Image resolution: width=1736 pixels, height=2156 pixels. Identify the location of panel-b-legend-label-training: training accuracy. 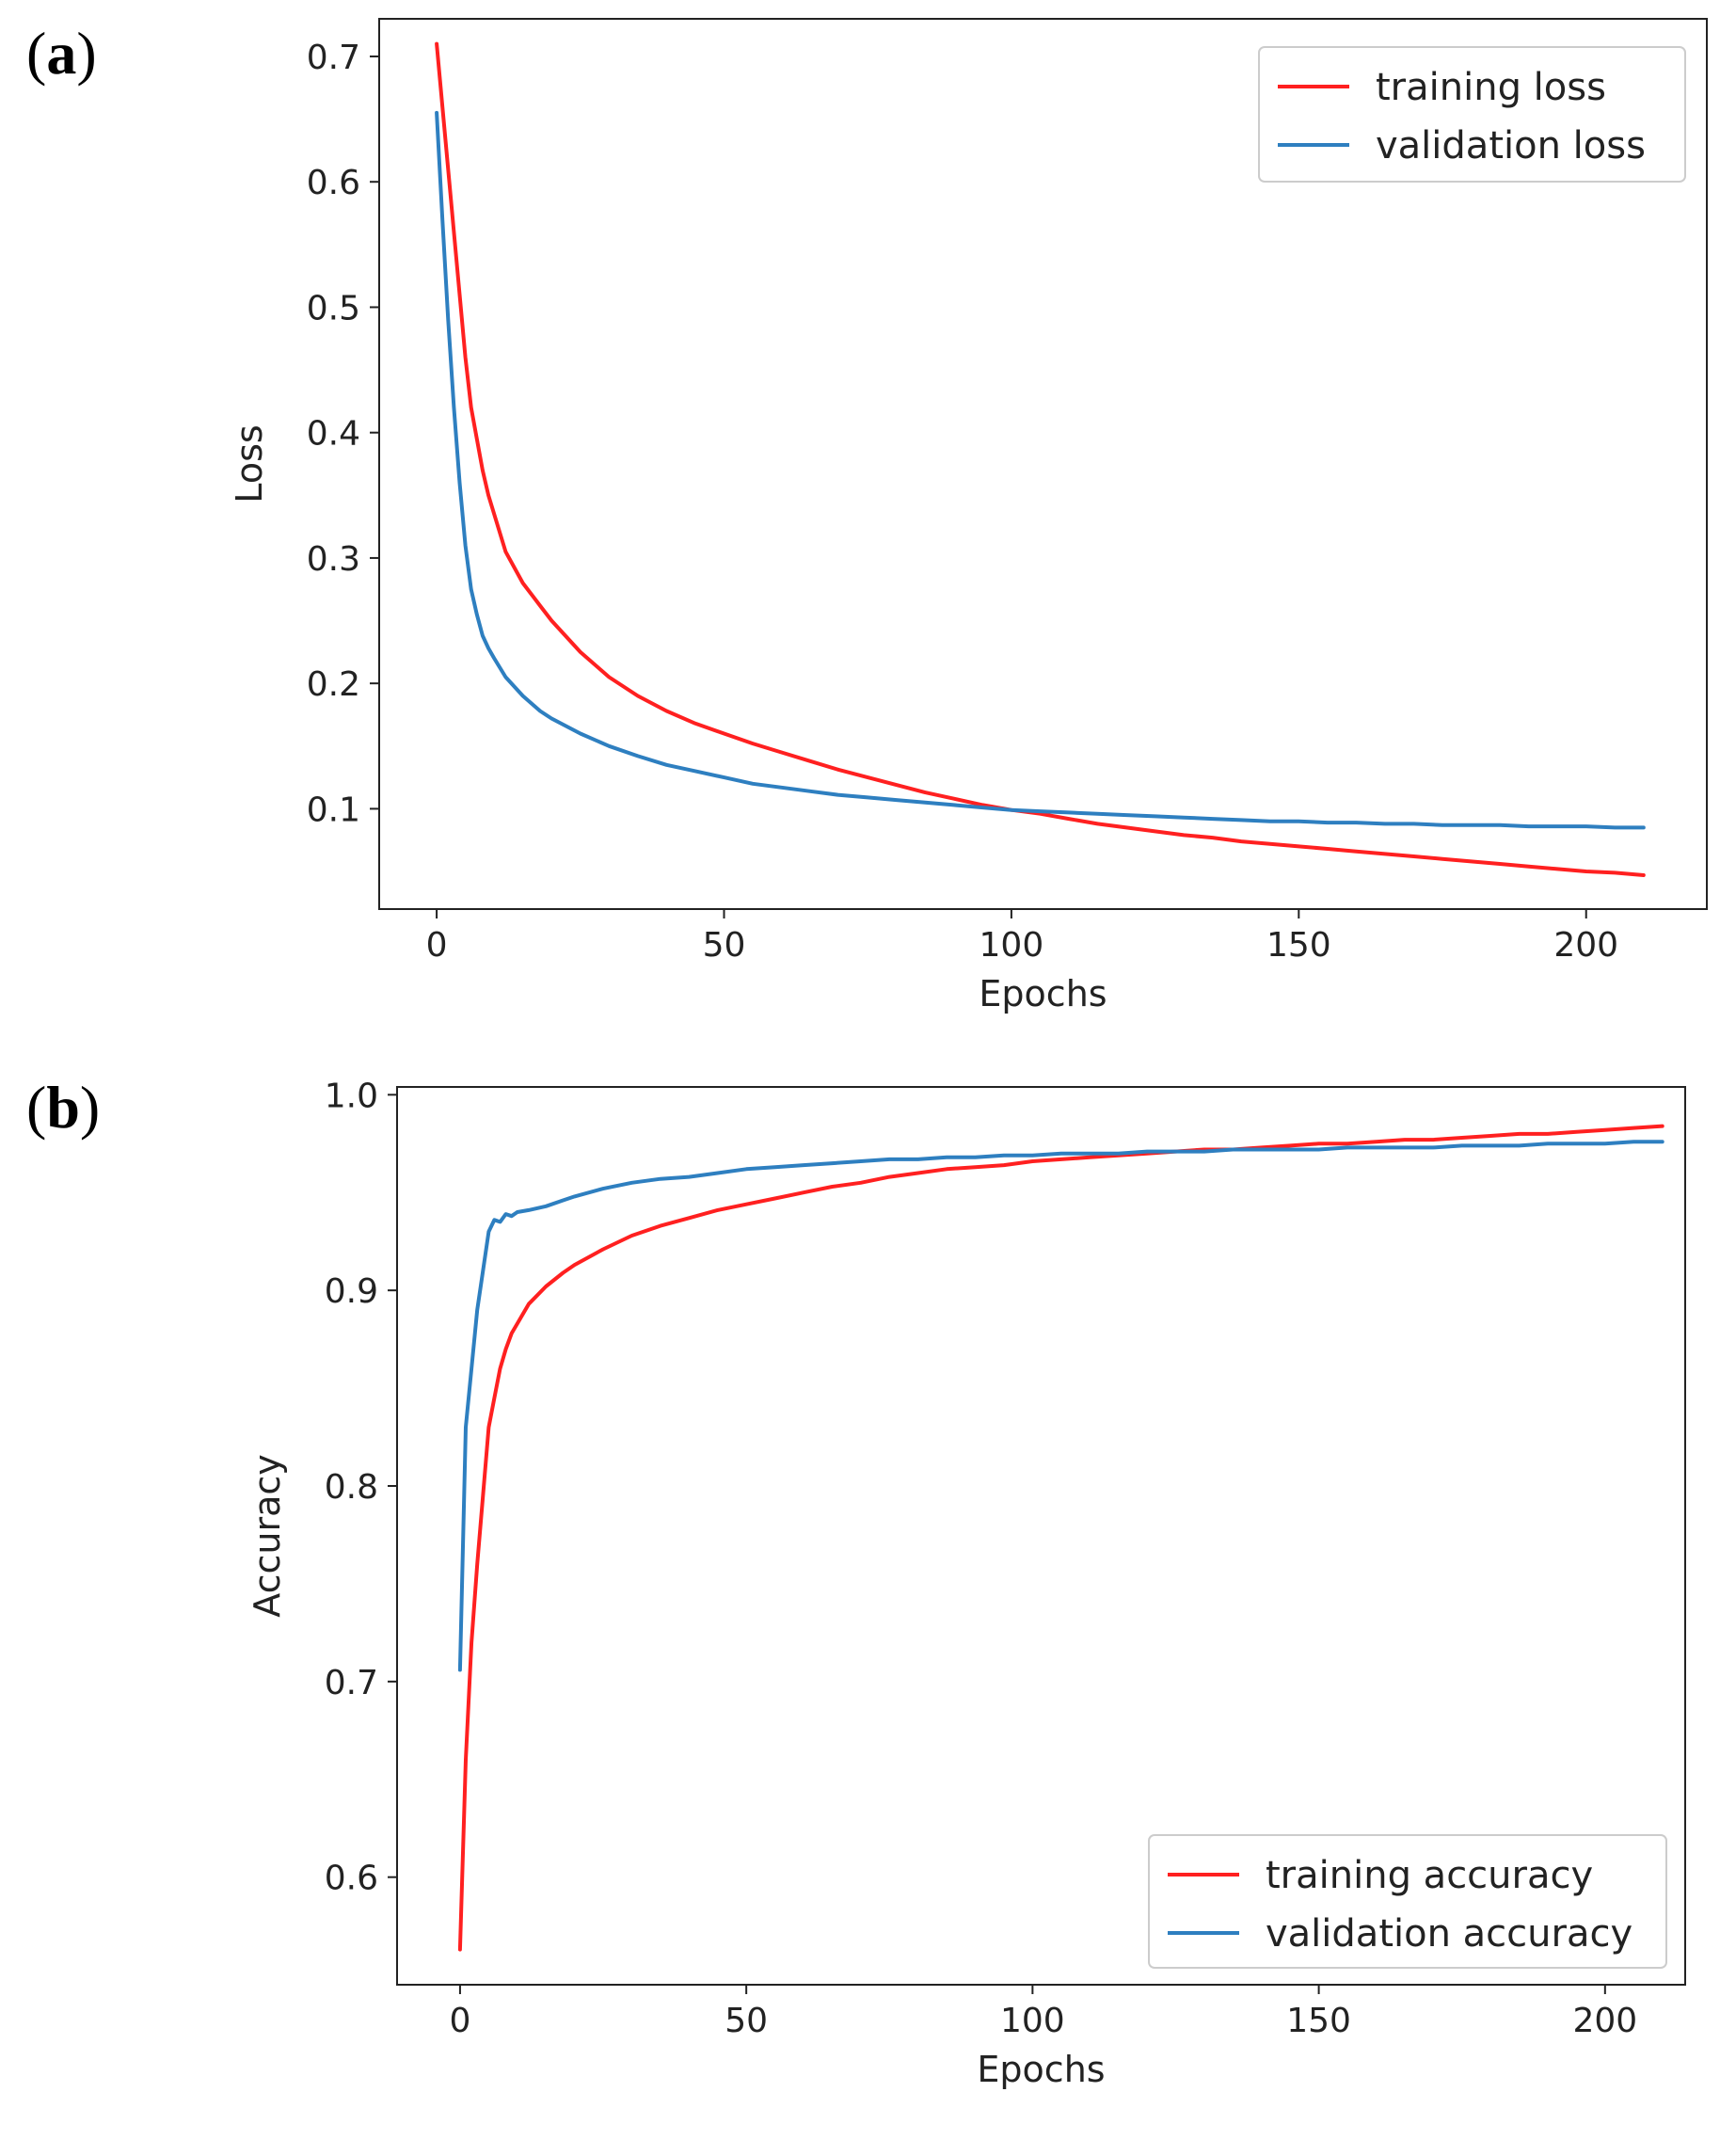
(1429, 1875).